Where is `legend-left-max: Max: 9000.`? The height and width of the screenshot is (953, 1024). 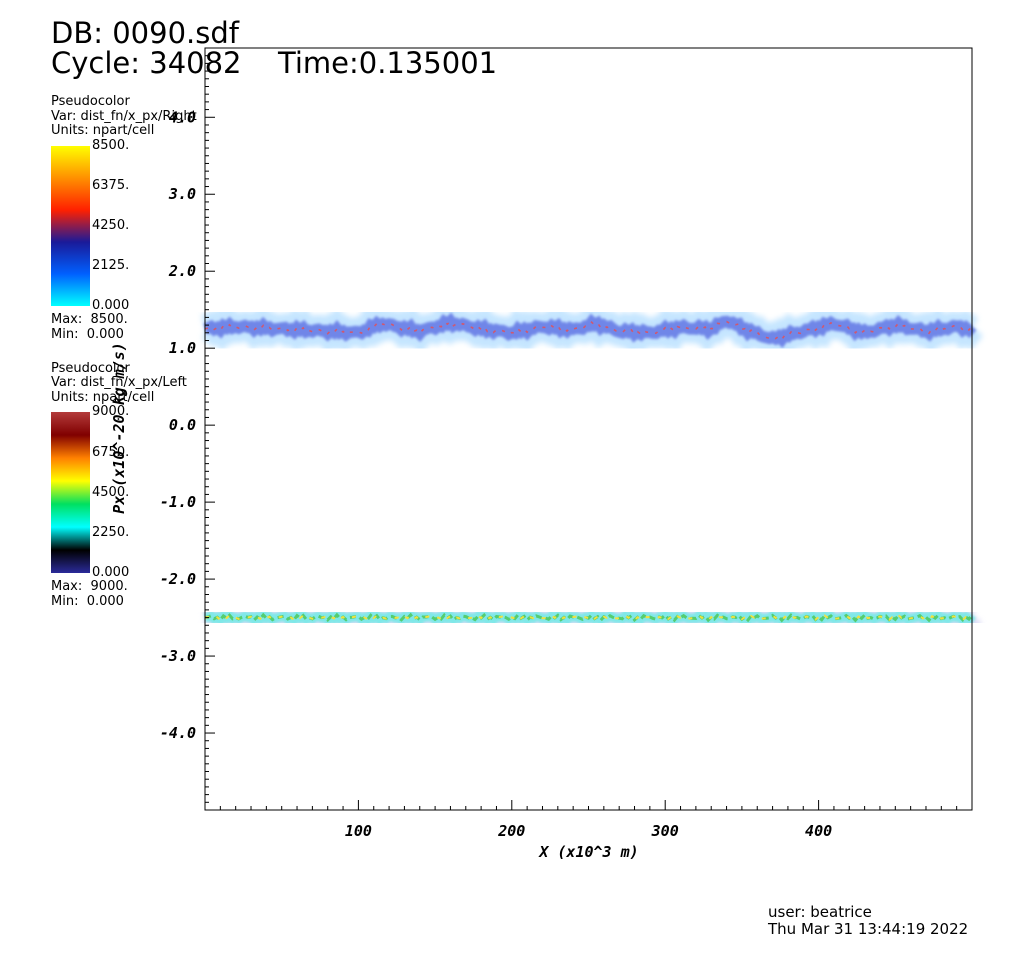
legend-left-max: Max: 9000. is located at coordinates (89, 586).